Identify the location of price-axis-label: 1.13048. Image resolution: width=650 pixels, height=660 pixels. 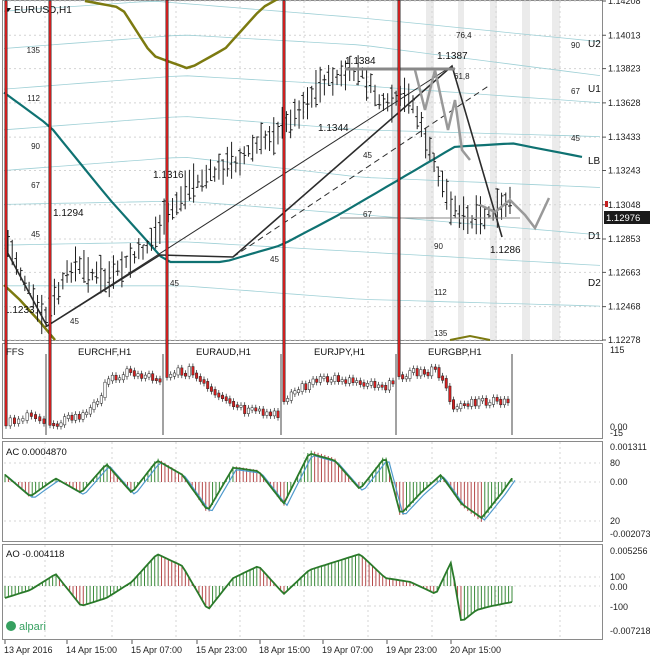
(624, 205).